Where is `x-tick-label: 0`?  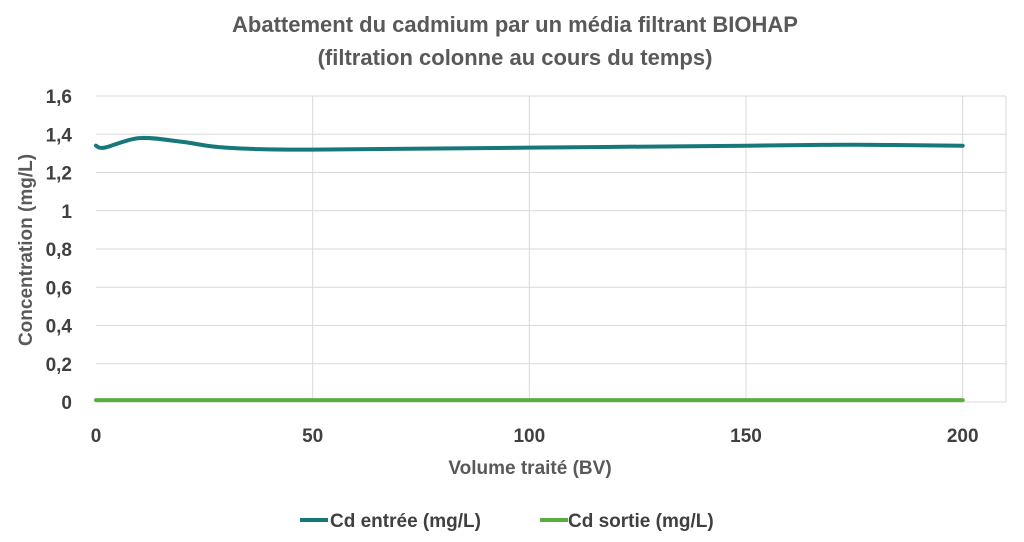
x-tick-label: 0 is located at coordinates (96, 436).